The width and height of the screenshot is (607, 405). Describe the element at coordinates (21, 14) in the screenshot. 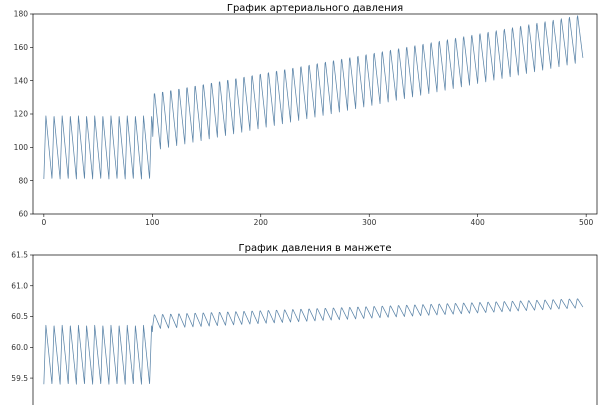

I see `y-tick-label: 180` at that location.